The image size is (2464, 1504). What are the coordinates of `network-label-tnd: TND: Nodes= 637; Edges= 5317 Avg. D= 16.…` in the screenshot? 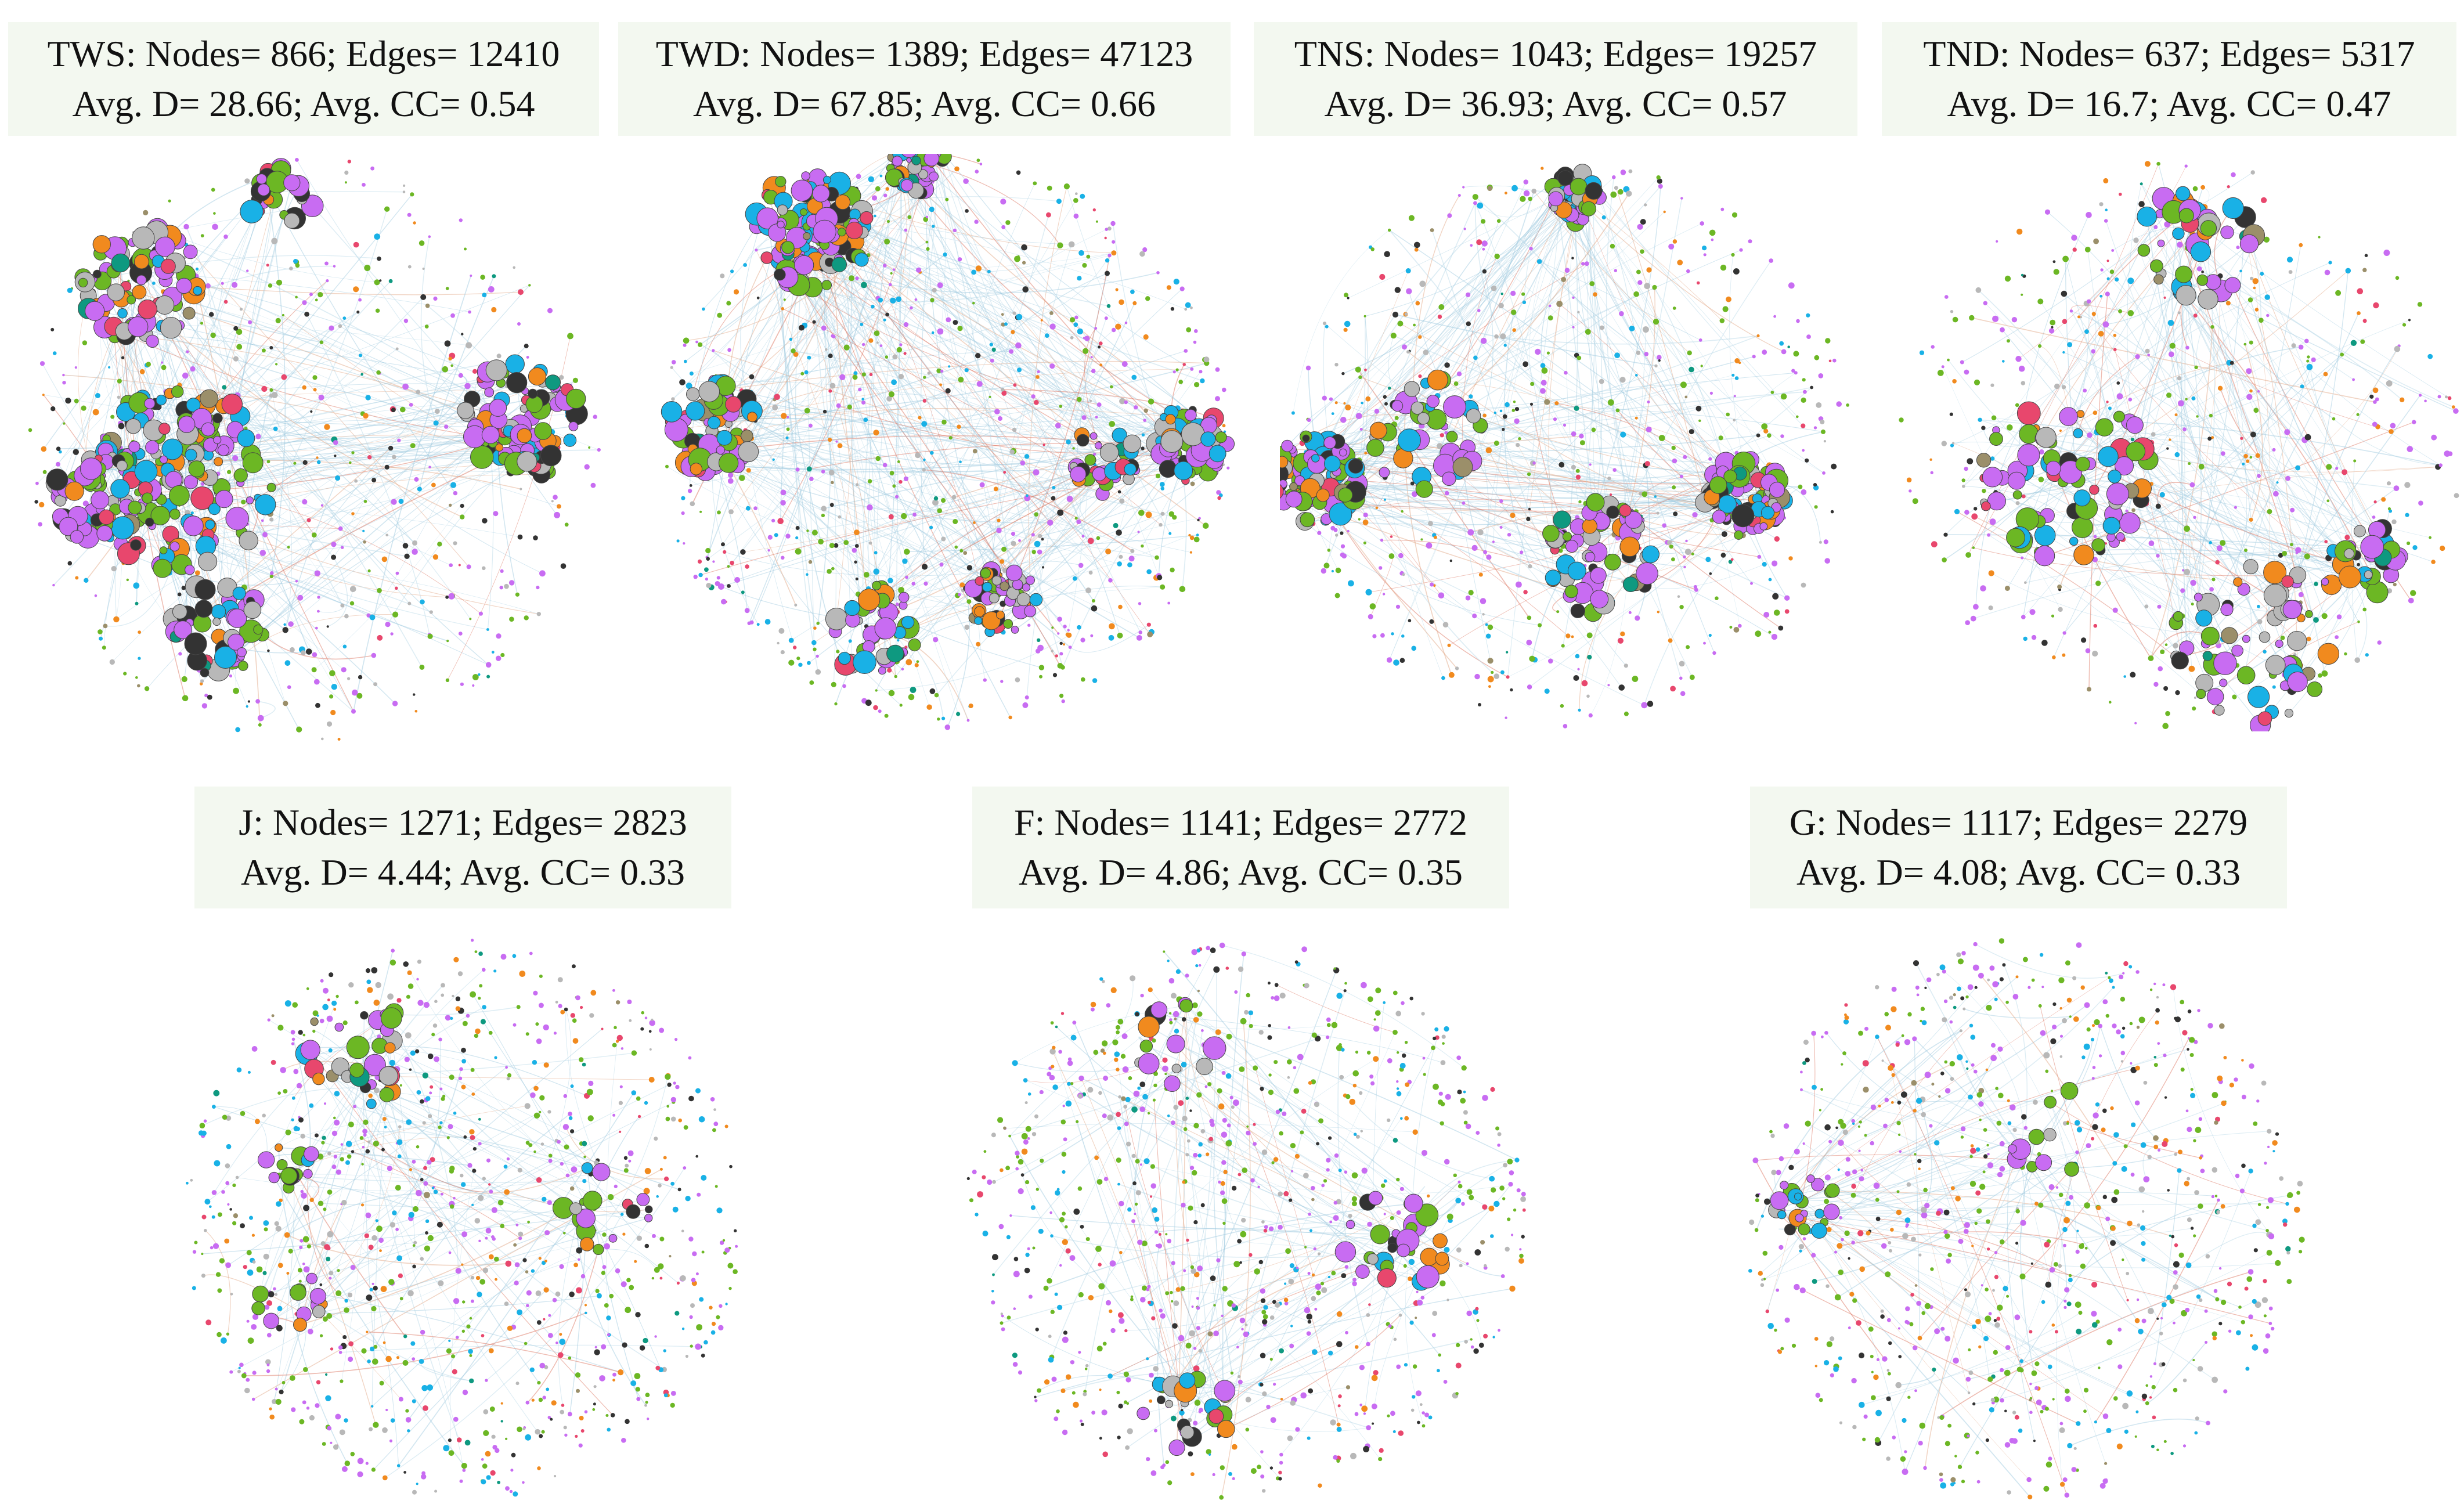 It's located at (2169, 79).